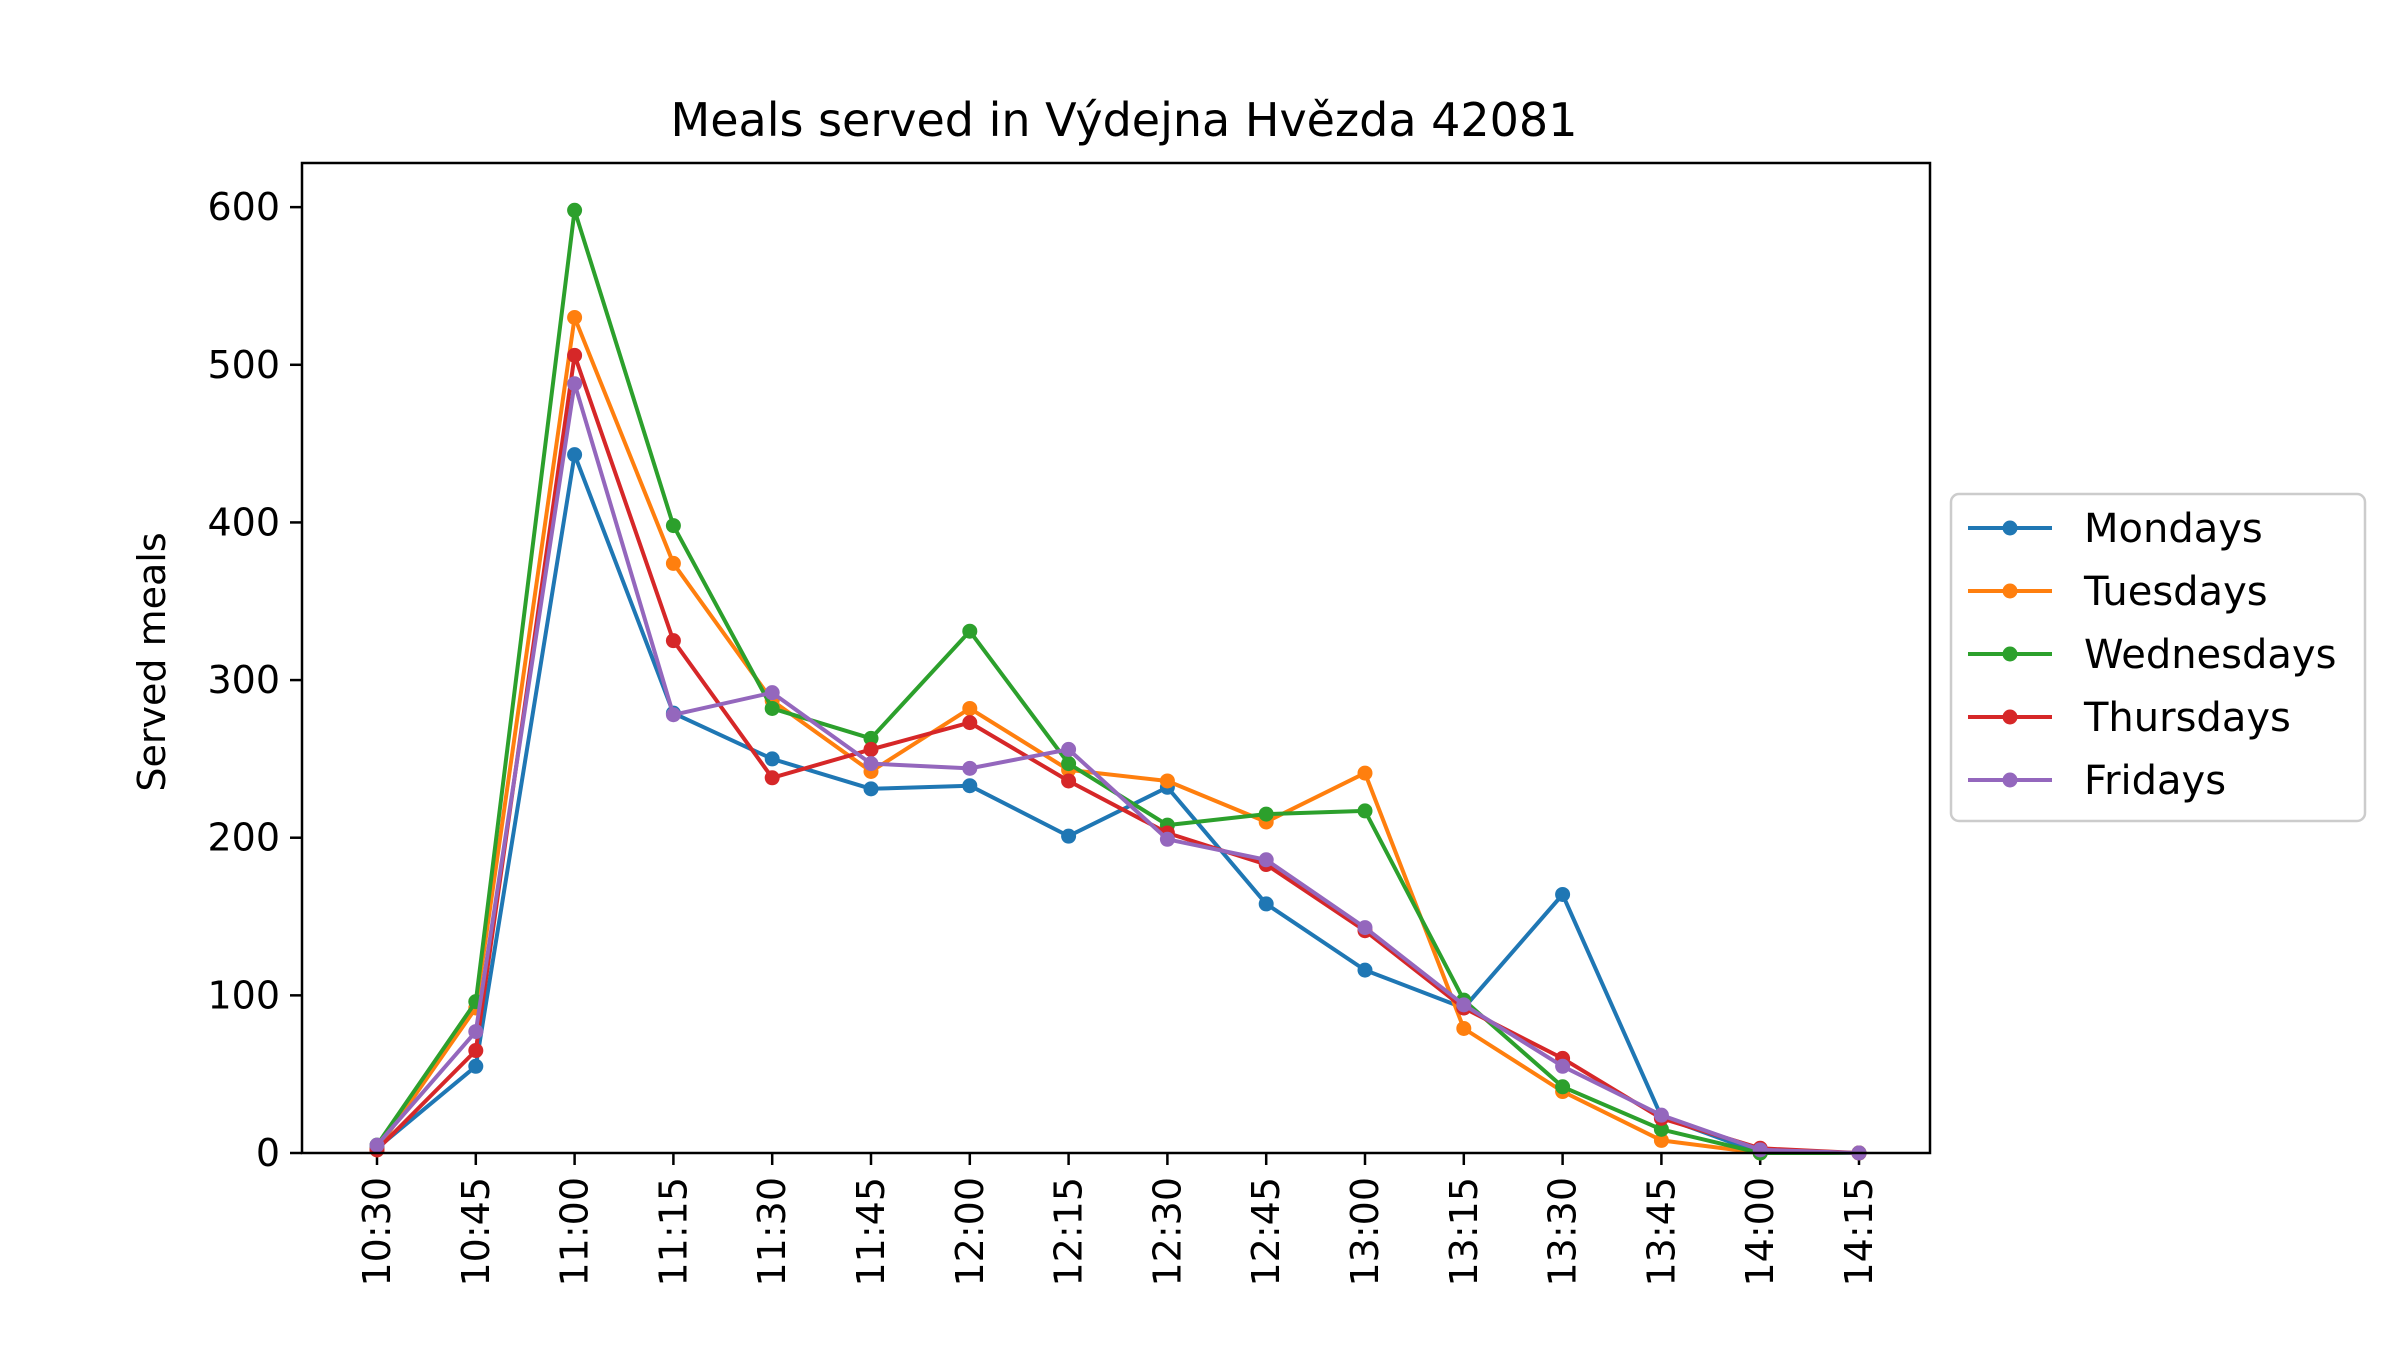 This screenshot has width=2400, height=1350. I want to click on x-tick-label: 13:00, so click(1365, 1232).